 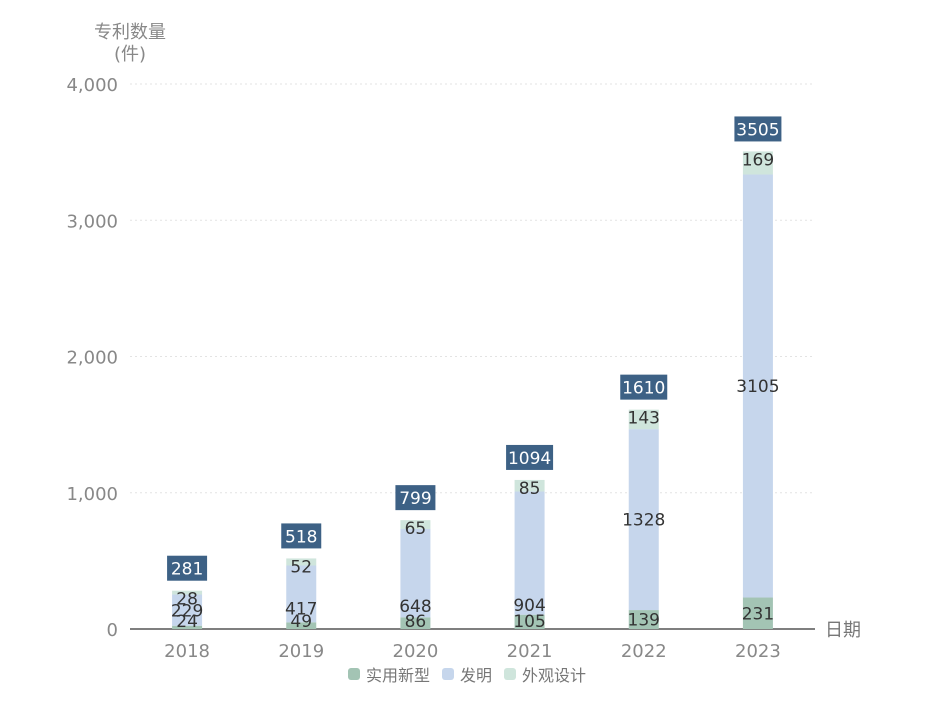 I want to click on x-tick-label: 2023, so click(x=758, y=651).